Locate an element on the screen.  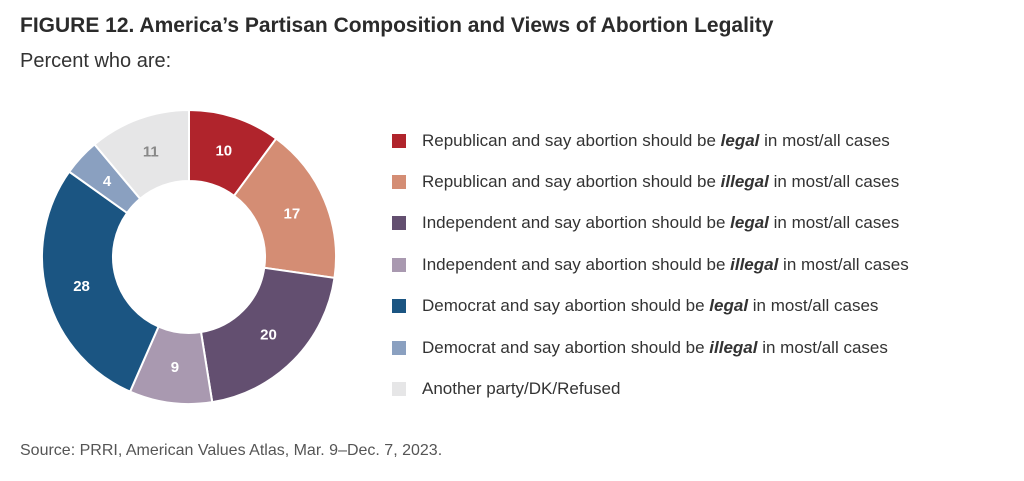
legend-item: Another party/DK/Refused is located at coordinates (702, 388).